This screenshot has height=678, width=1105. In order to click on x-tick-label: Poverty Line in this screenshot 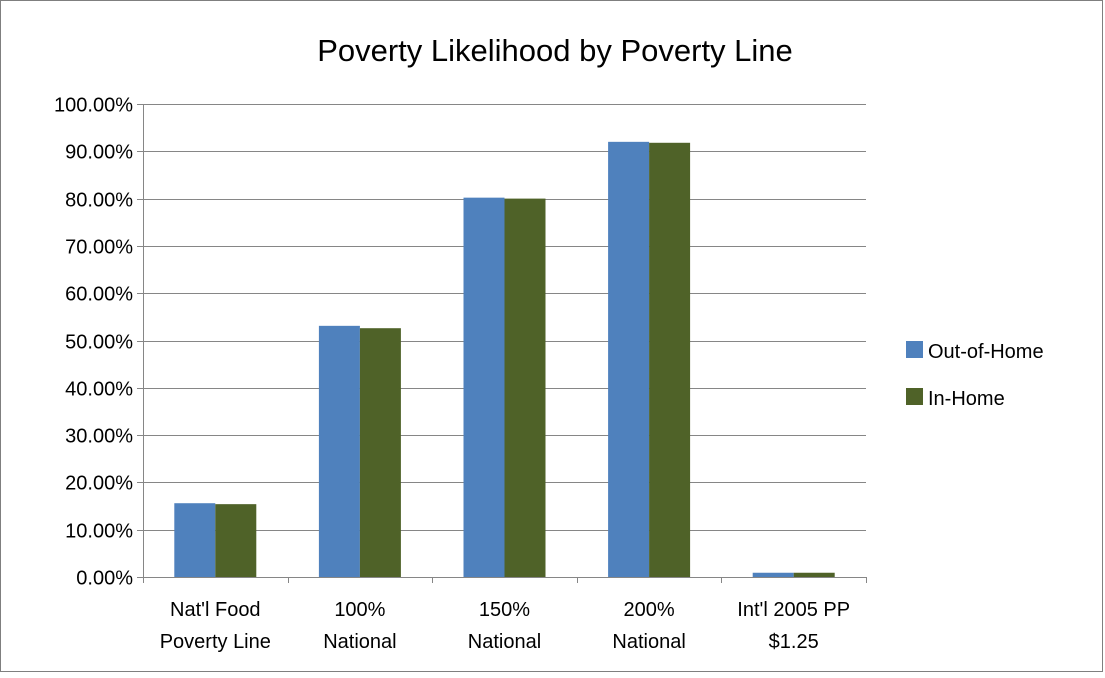, I will do `click(215, 642)`.